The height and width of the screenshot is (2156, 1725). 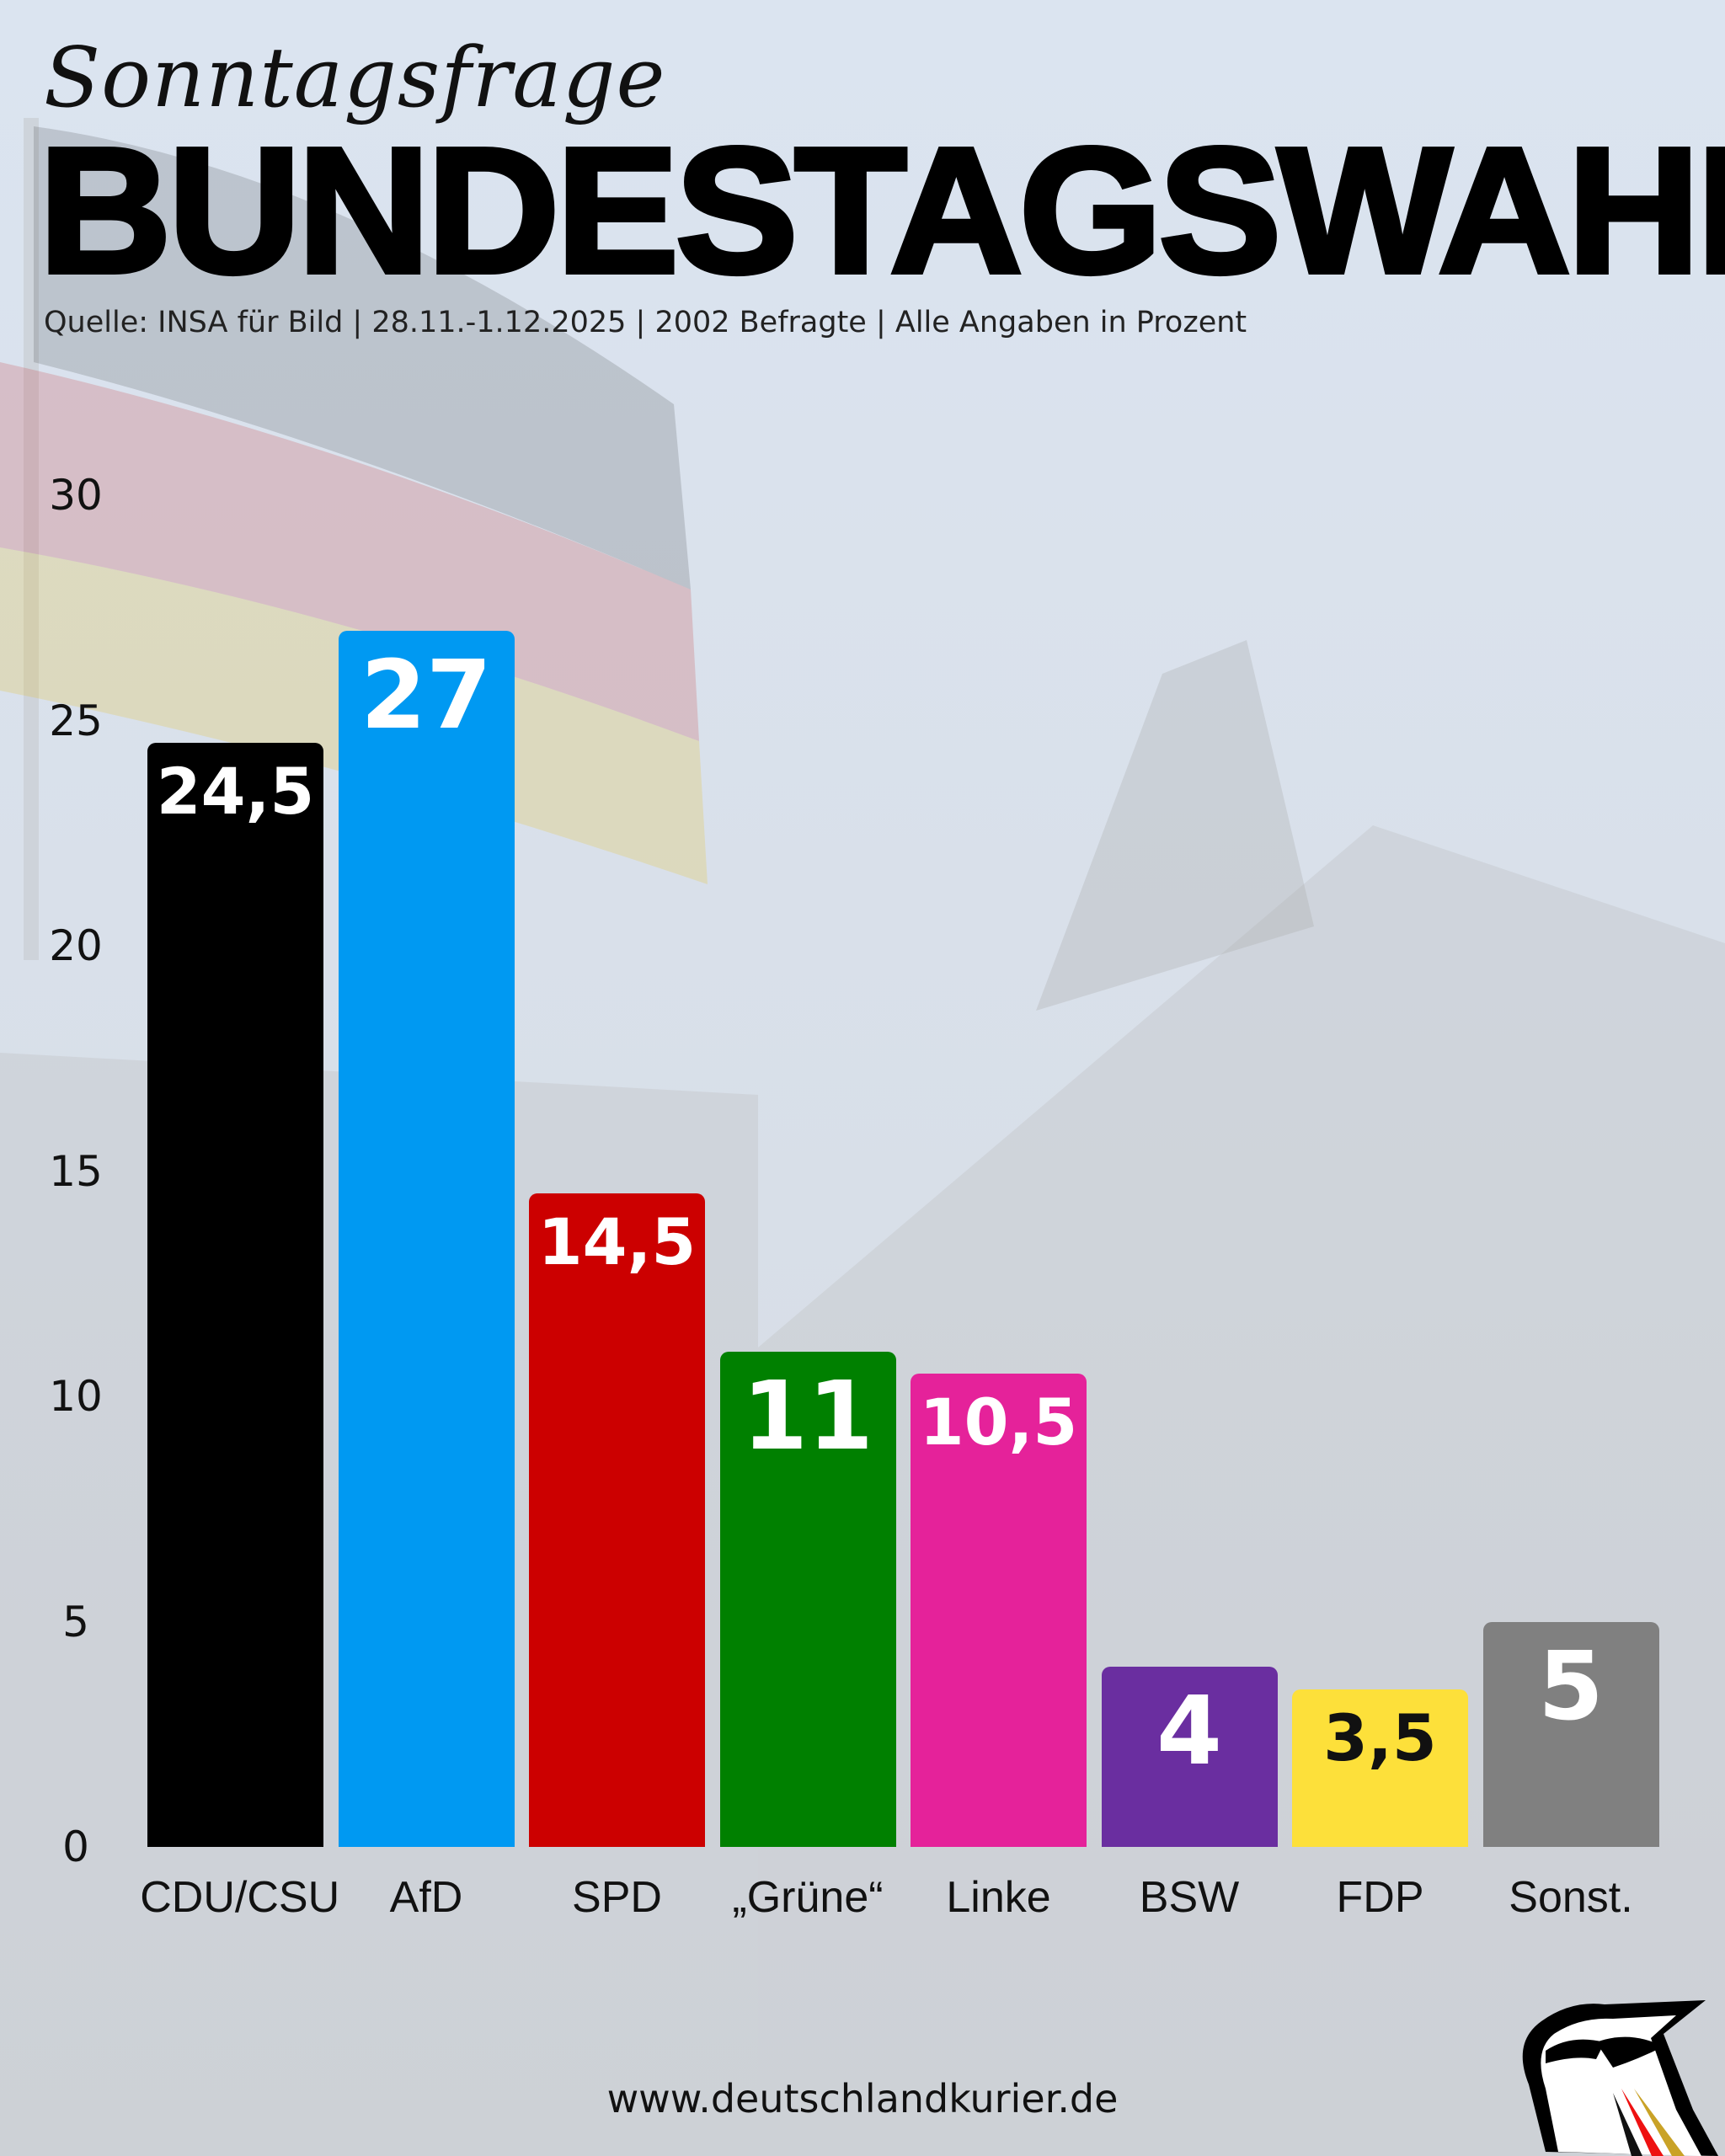 I want to click on chart-subtitle: Sonntagsfrage, so click(x=355, y=78).